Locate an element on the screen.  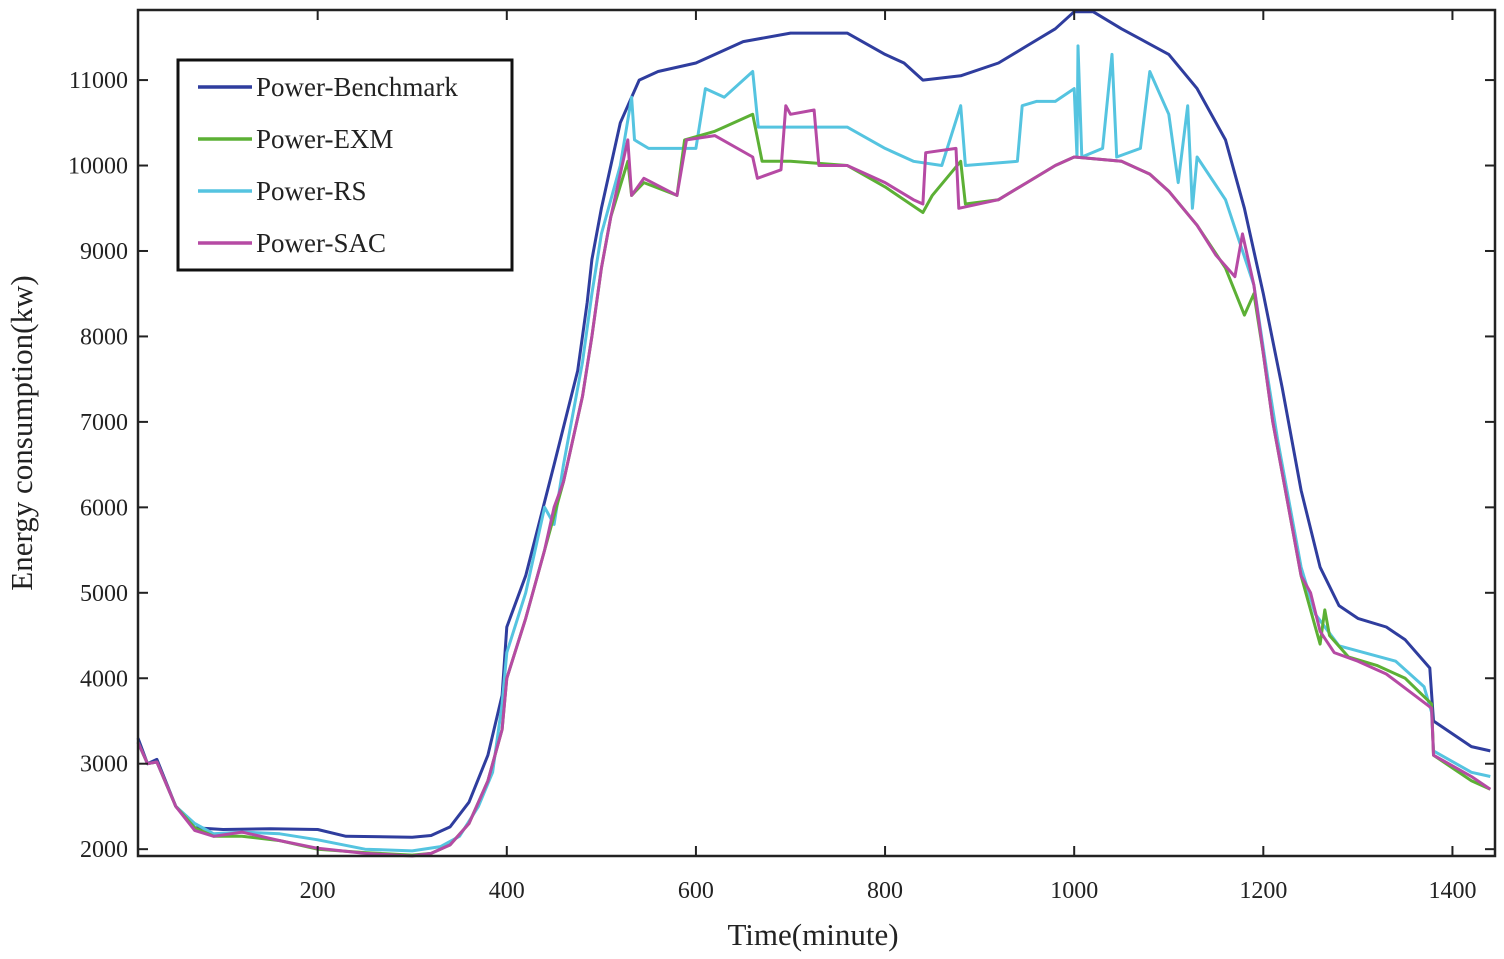
legend-entry-sac: Power-SAC is located at coordinates (292, 243).